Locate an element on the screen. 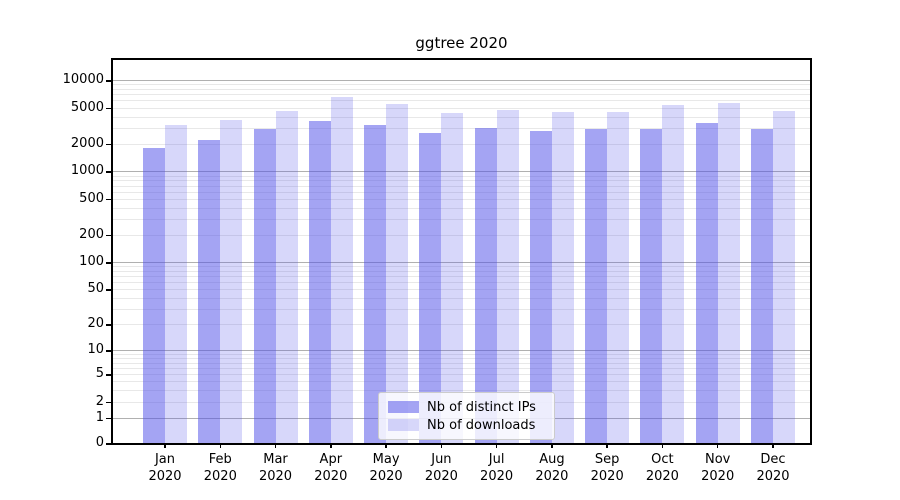  y-tick-label: 20 is located at coordinates (95, 324).